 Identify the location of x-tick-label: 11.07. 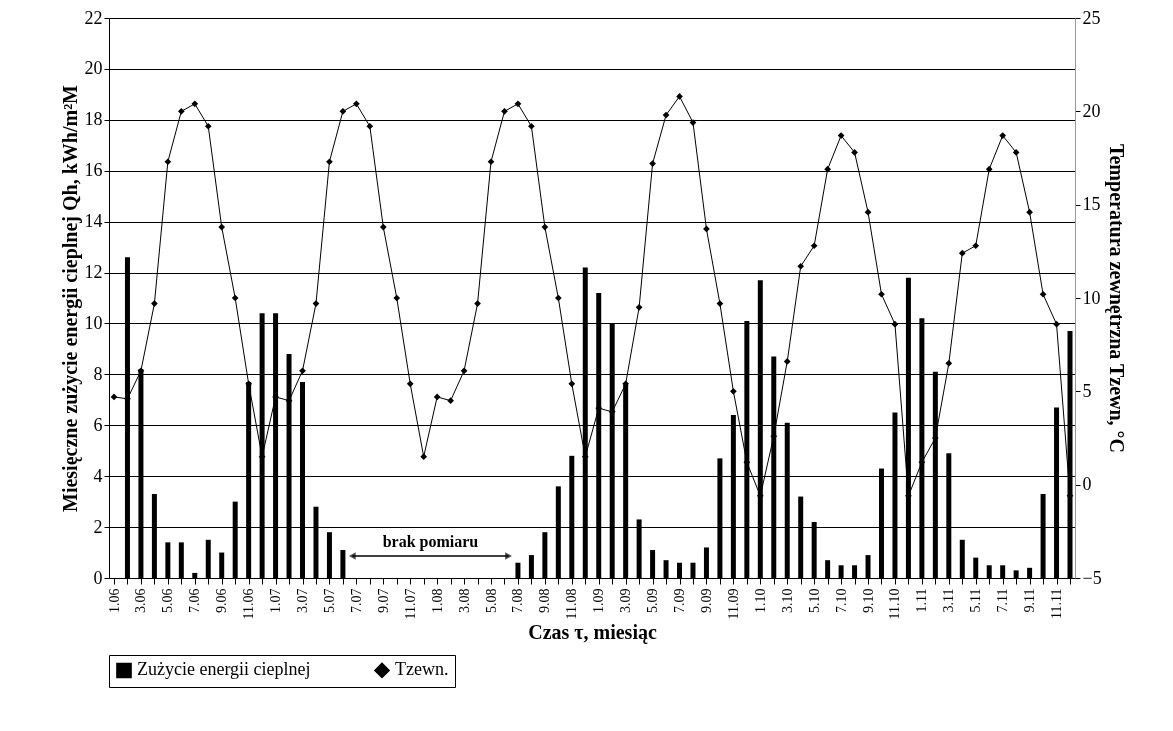
(410, 604).